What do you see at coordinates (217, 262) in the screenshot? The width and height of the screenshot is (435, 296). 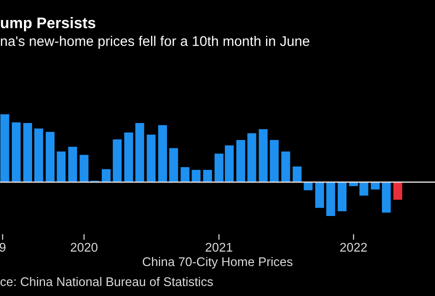 I see `x-axis-title: China 70-City Home Prices` at bounding box center [217, 262].